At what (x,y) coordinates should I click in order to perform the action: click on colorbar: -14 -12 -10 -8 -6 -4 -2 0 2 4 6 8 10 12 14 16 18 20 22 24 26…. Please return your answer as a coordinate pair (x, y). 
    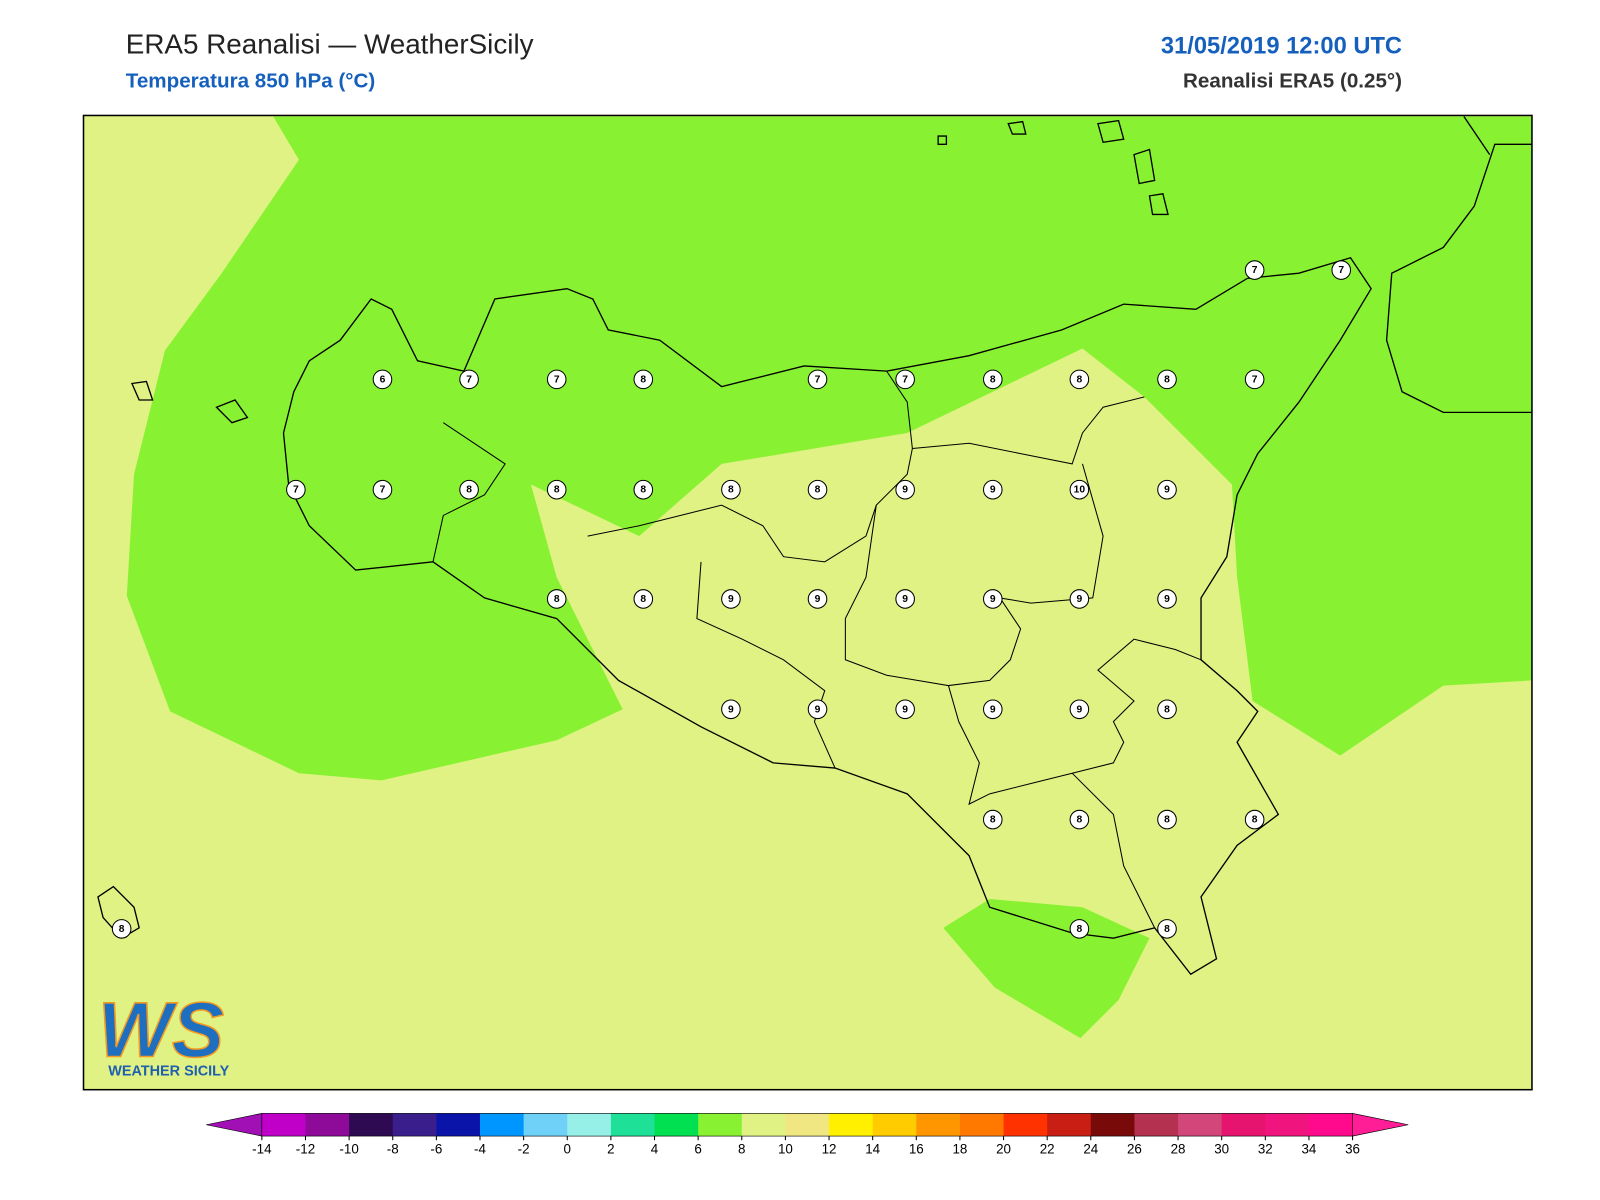
    Looking at the image, I should click on (807, 1135).